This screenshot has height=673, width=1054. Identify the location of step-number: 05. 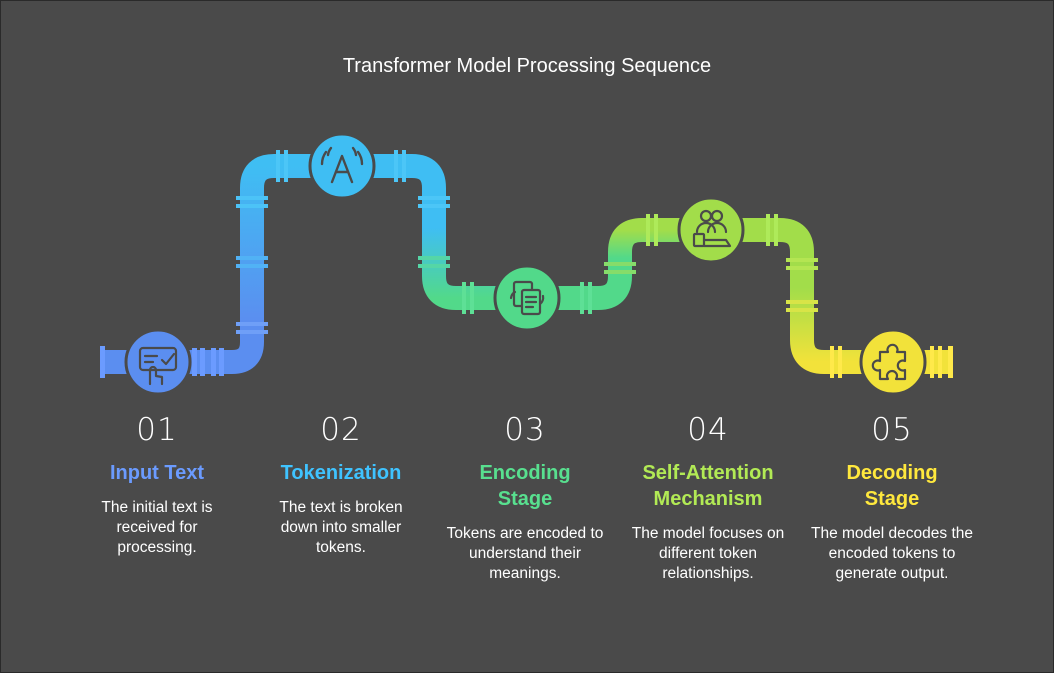
(892, 430).